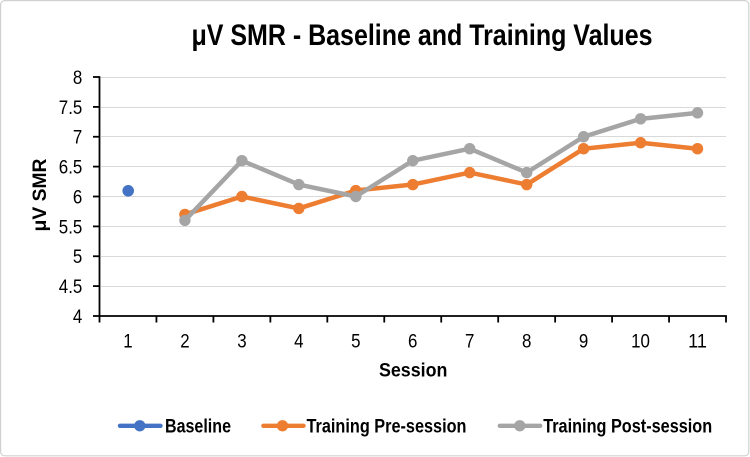 The image size is (750, 457). What do you see at coordinates (71, 168) in the screenshot?
I see `svg-text: 6.5` at bounding box center [71, 168].